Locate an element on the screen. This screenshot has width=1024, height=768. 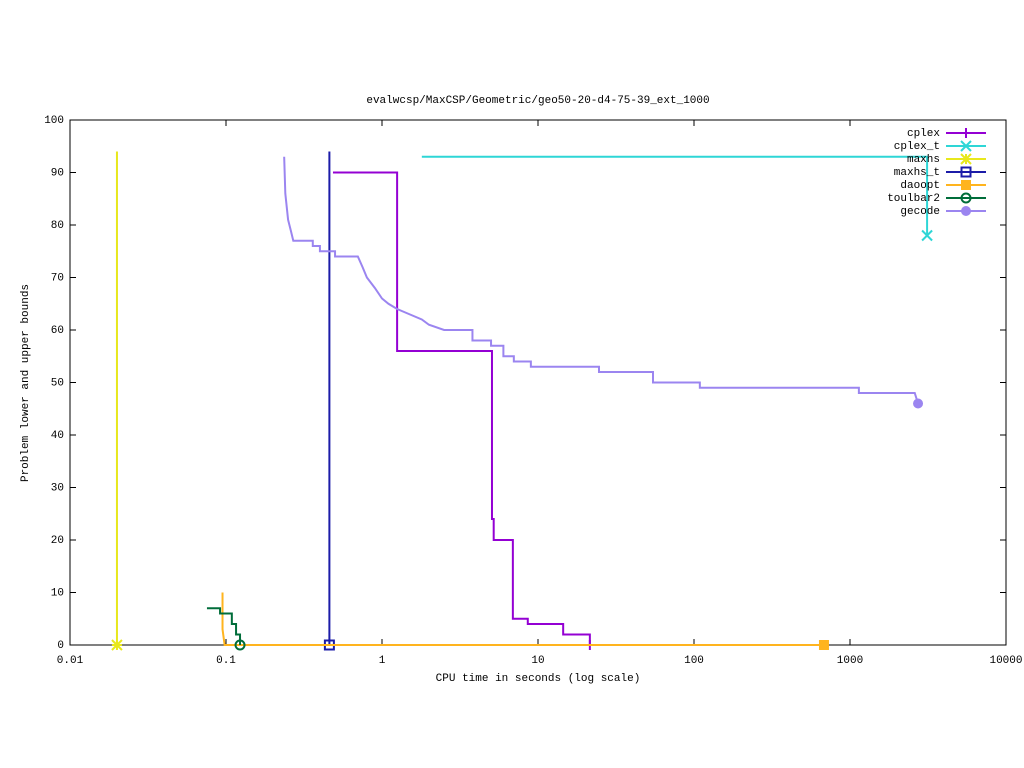
y-tick-label: 10 is located at coordinates (57, 593).